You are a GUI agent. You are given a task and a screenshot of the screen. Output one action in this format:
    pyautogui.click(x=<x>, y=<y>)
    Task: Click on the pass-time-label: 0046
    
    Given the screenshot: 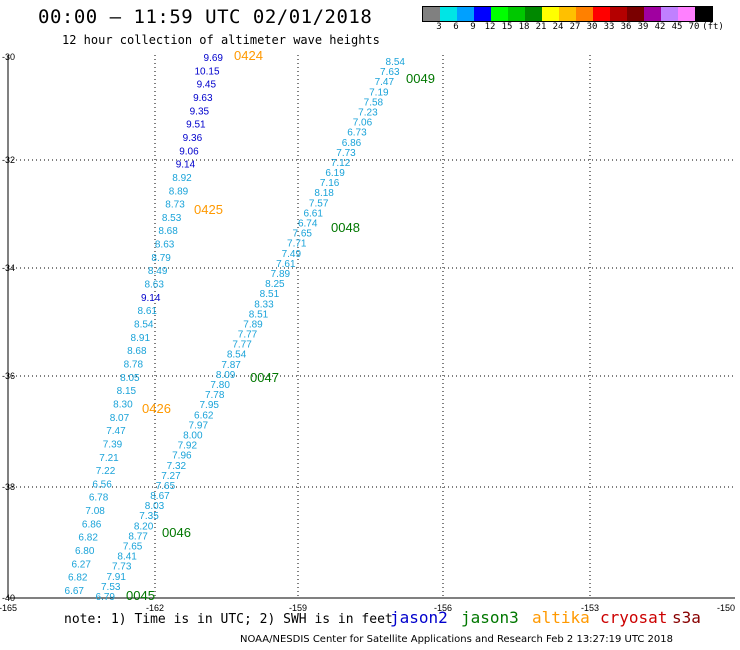 What is the action you would take?
    pyautogui.click(x=176, y=532)
    